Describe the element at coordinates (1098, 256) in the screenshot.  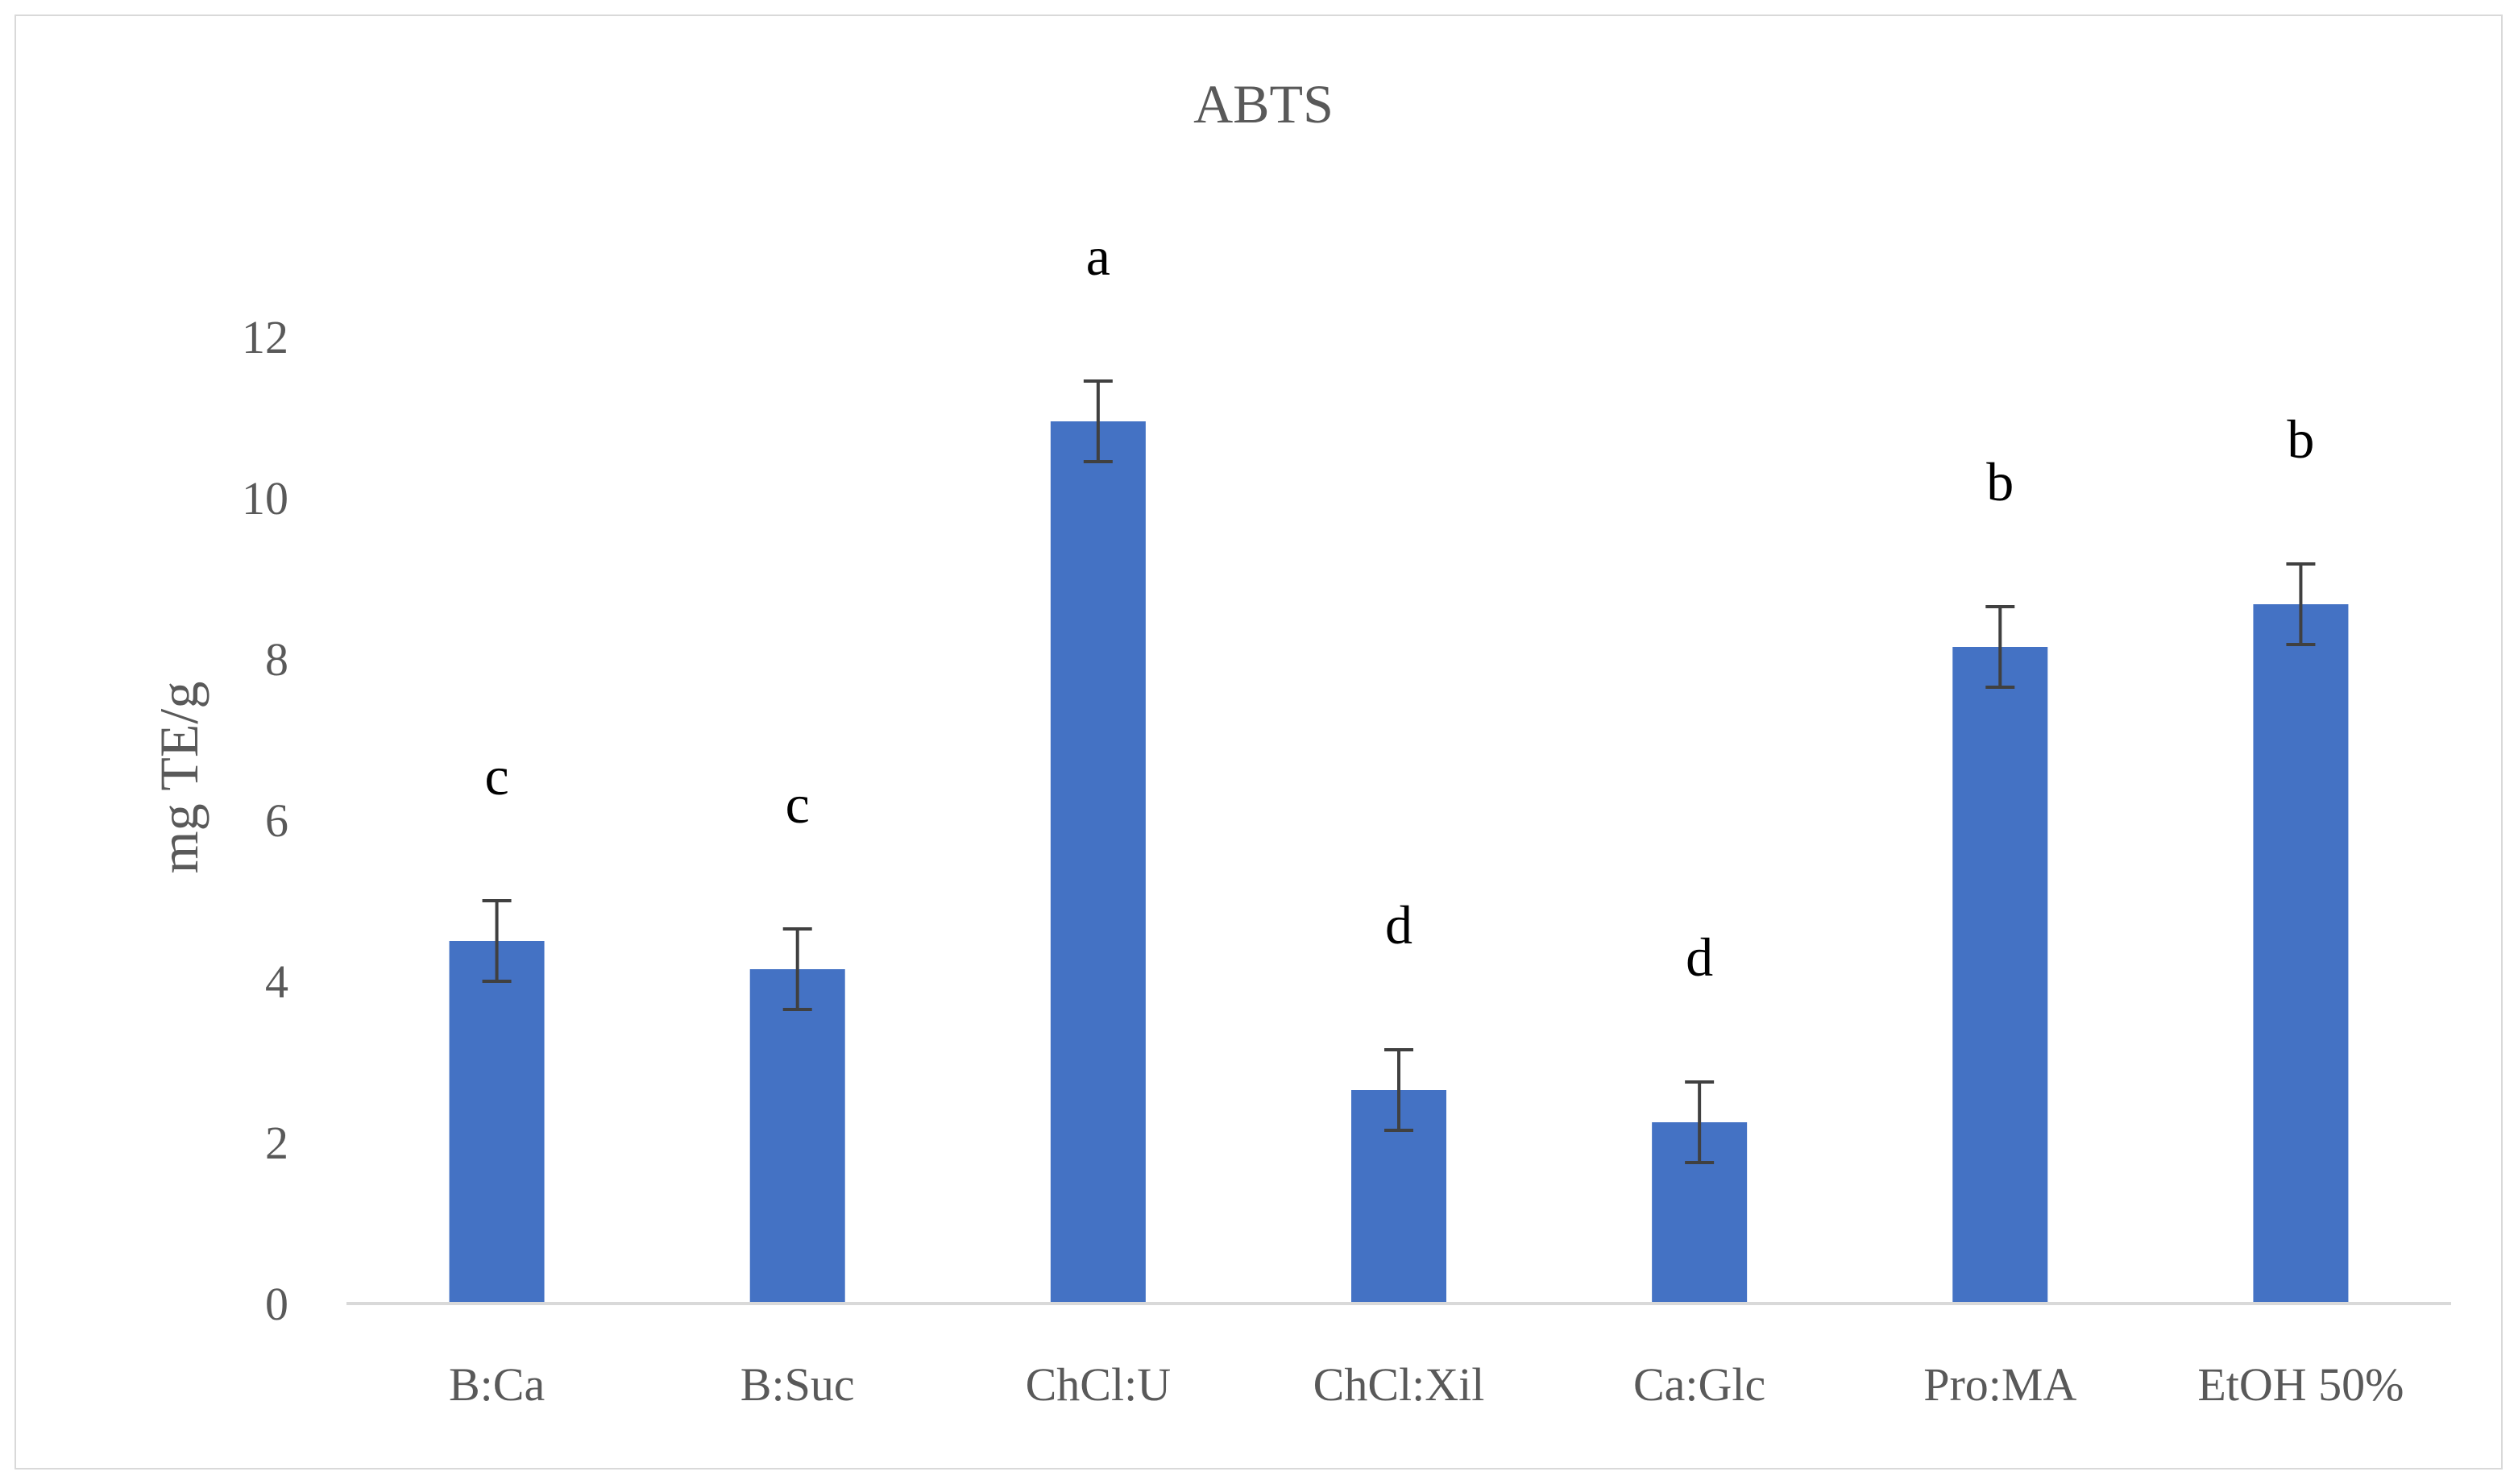
I see `significance-letter: a` at that location.